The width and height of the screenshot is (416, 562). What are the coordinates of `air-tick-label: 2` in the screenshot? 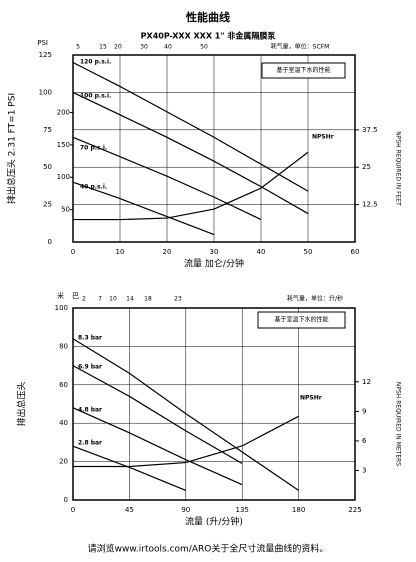 It's located at (84, 299).